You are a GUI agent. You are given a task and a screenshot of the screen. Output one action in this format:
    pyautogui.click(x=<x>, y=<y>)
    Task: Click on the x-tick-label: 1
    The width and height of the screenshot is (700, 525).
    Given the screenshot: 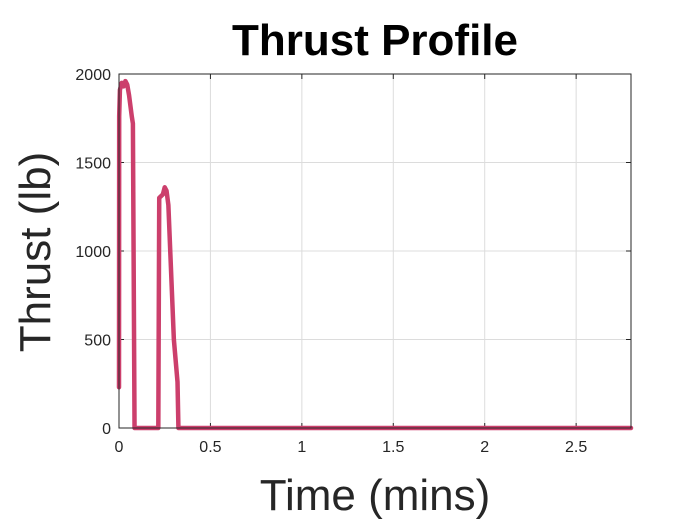 What is the action you would take?
    pyautogui.click(x=301, y=447)
    